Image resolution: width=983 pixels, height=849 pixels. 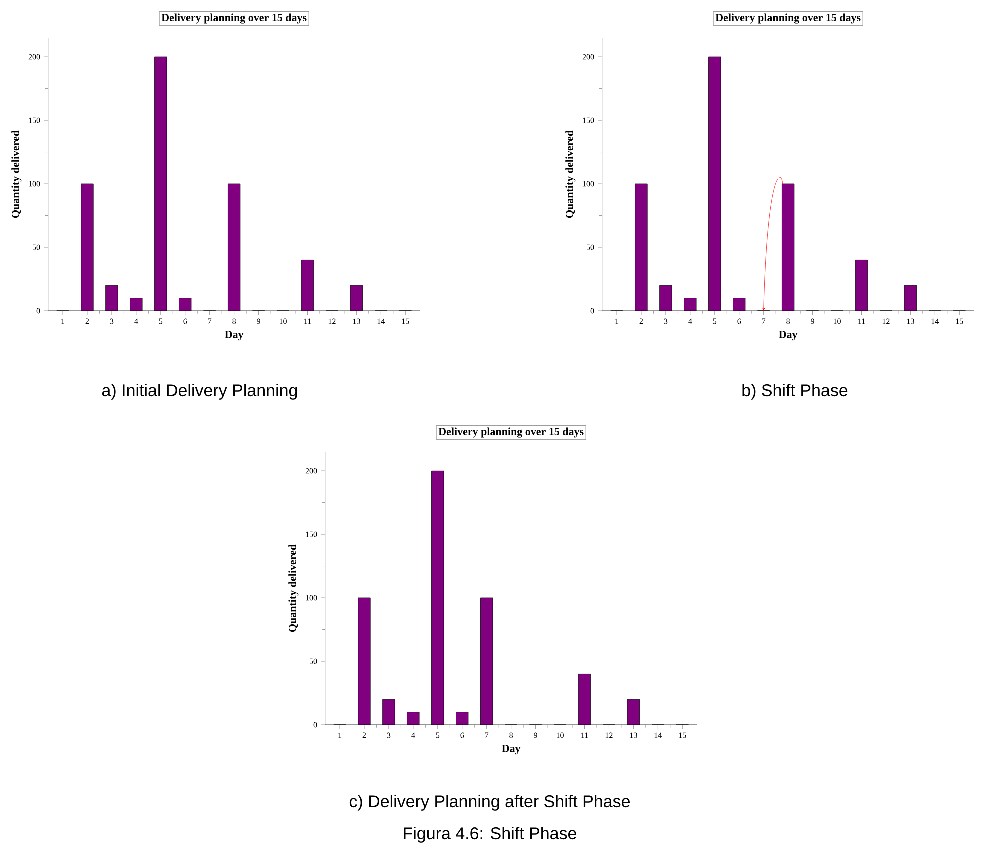 I want to click on text: a) Initial Delivery Planning, so click(x=200, y=392).